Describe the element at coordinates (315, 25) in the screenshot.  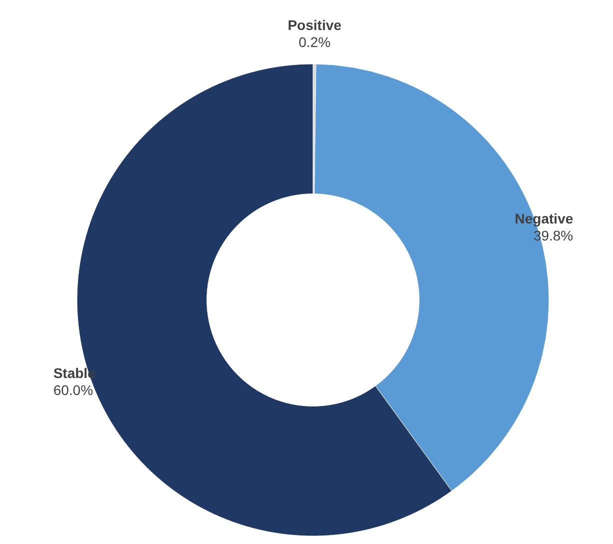
I see `slice-label: Positive` at that location.